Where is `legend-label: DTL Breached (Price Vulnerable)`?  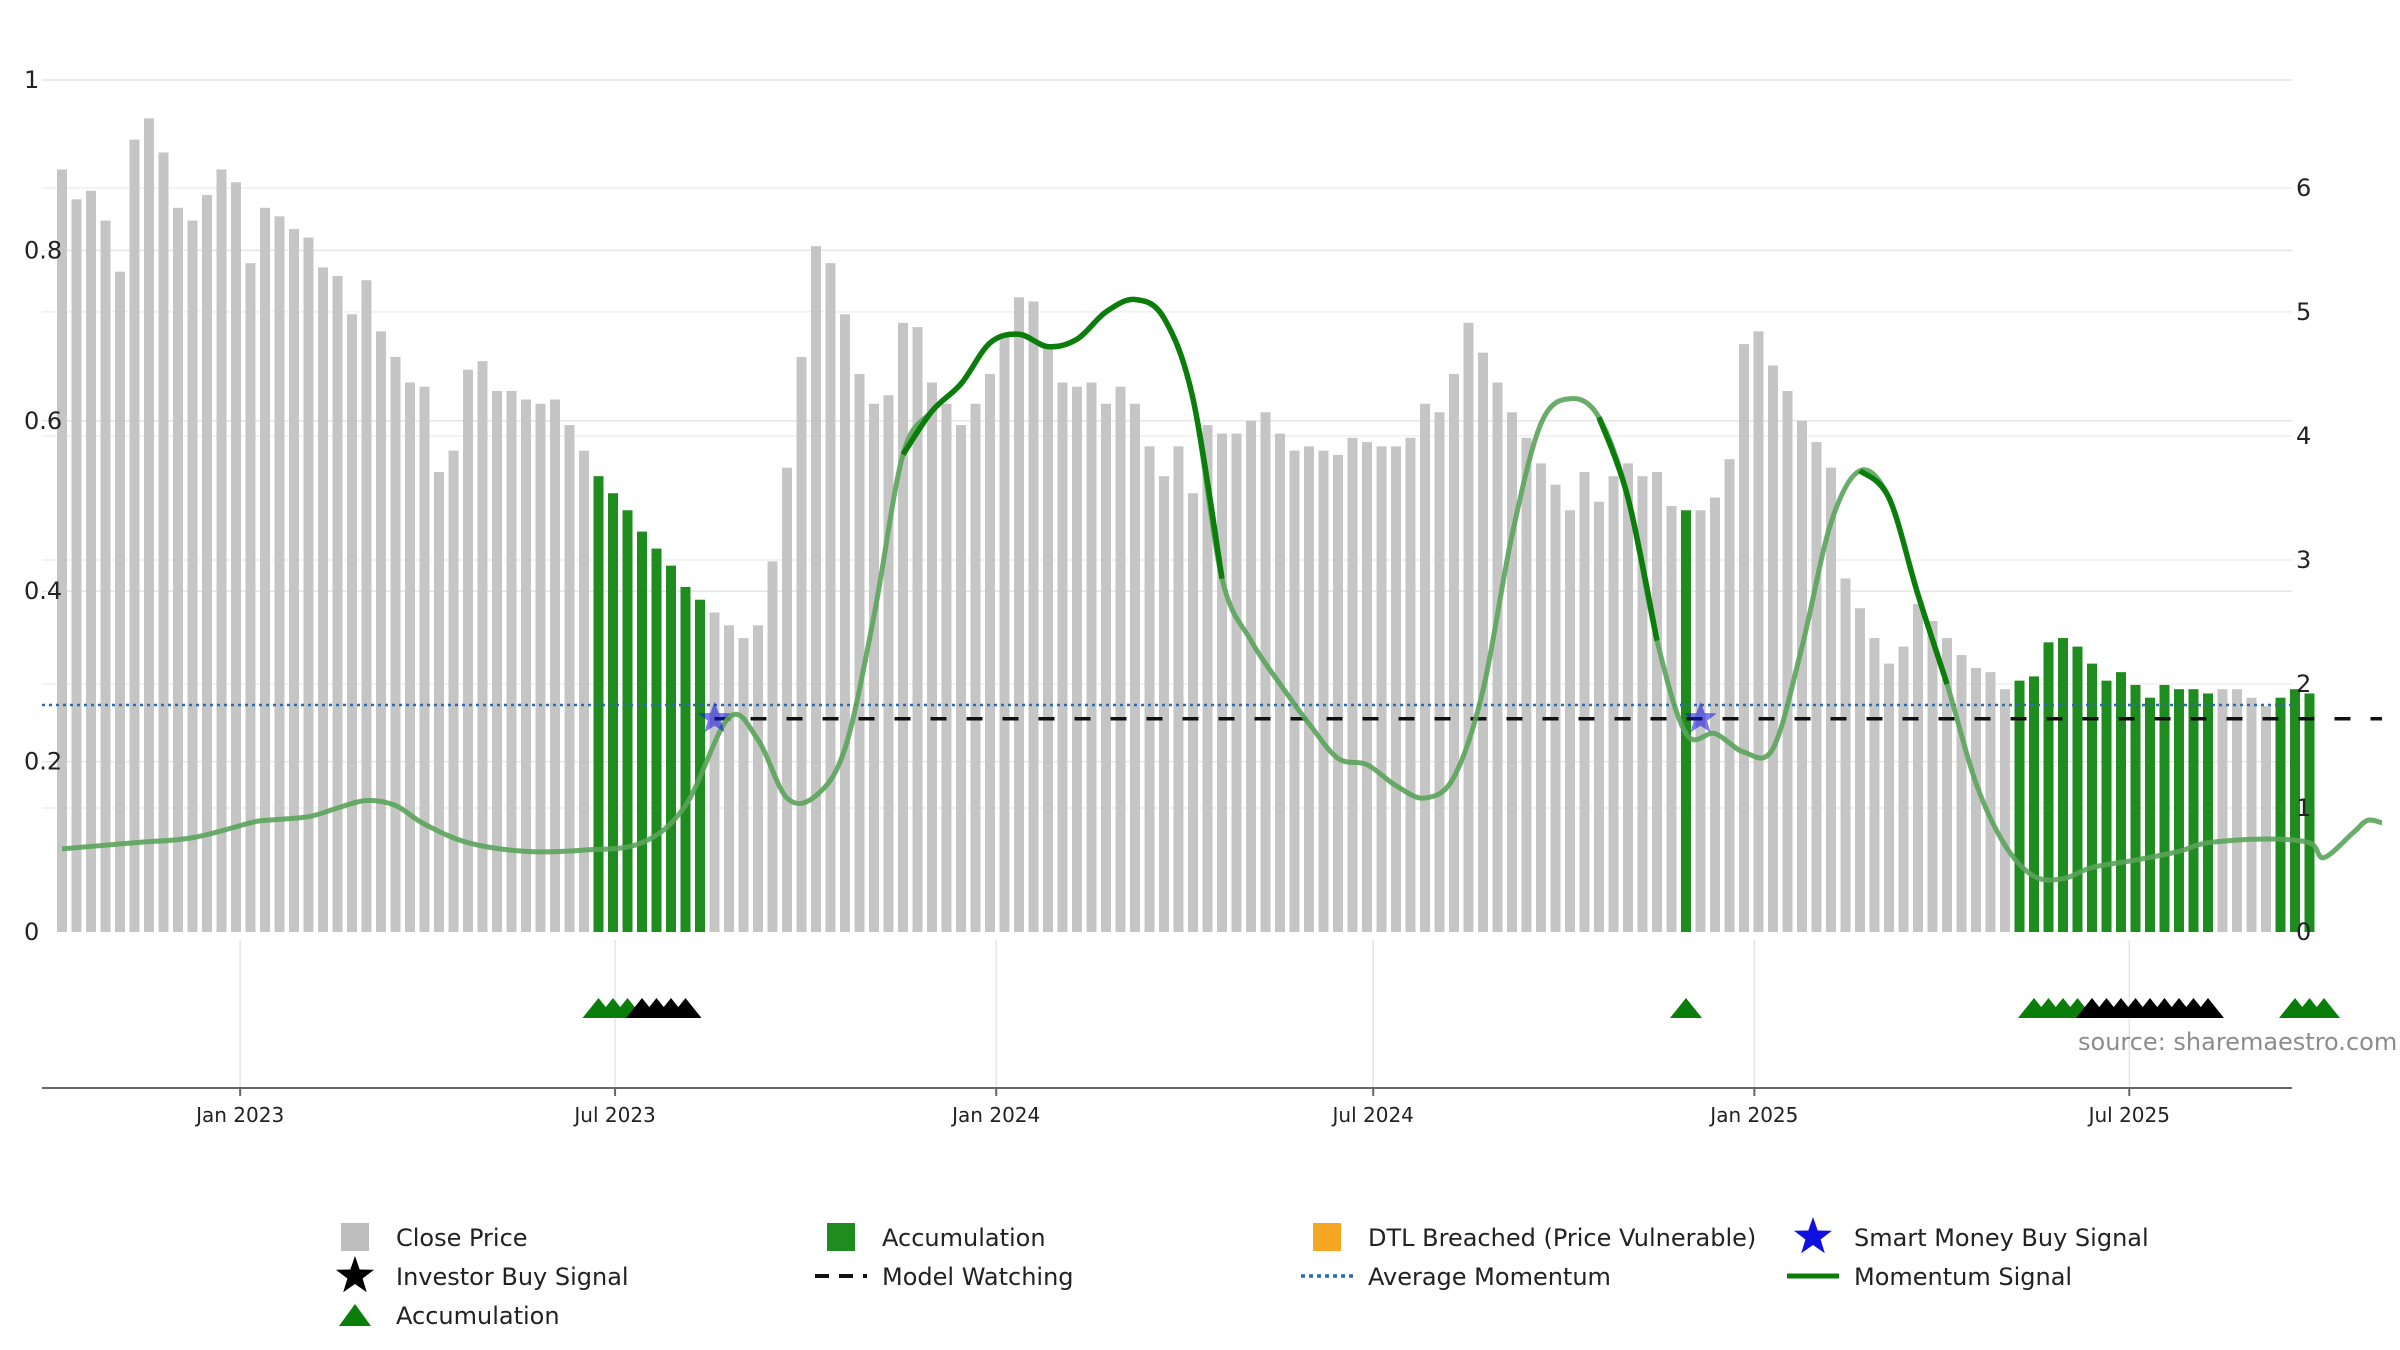
legend-label: DTL Breached (Price Vulnerable) is located at coordinates (1562, 1238).